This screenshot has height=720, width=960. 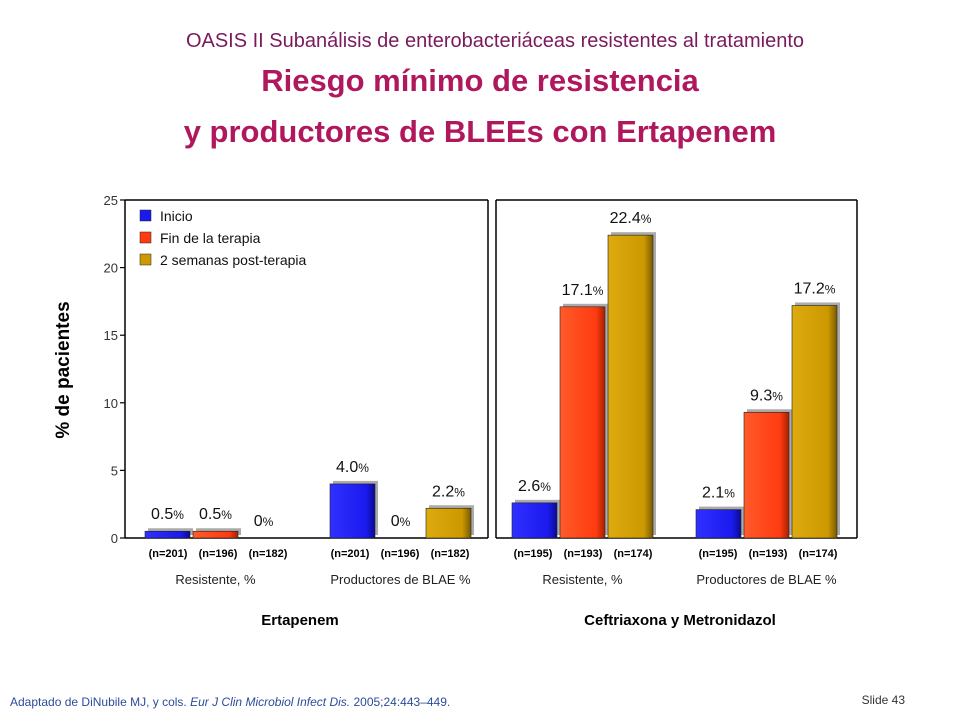 I want to click on y-tick-label: 0, so click(x=114, y=538).